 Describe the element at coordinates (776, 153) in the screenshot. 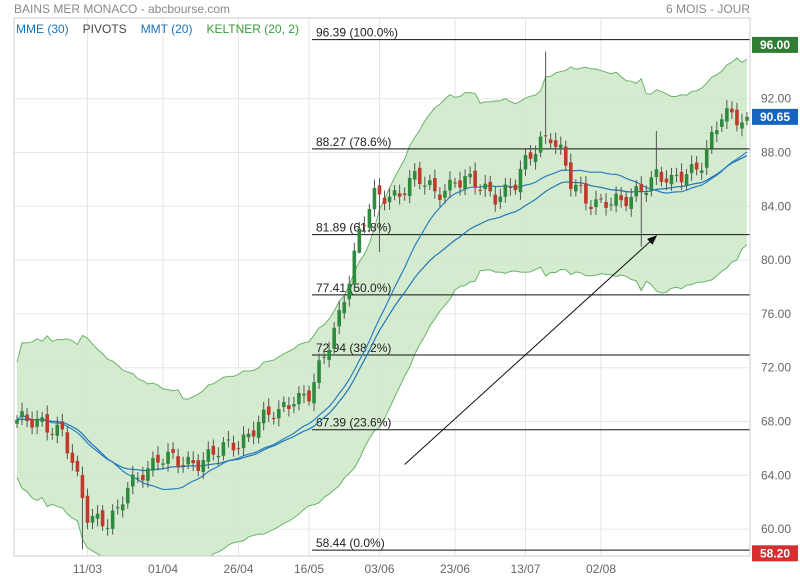

I see `y-tick-label: 88.00` at that location.